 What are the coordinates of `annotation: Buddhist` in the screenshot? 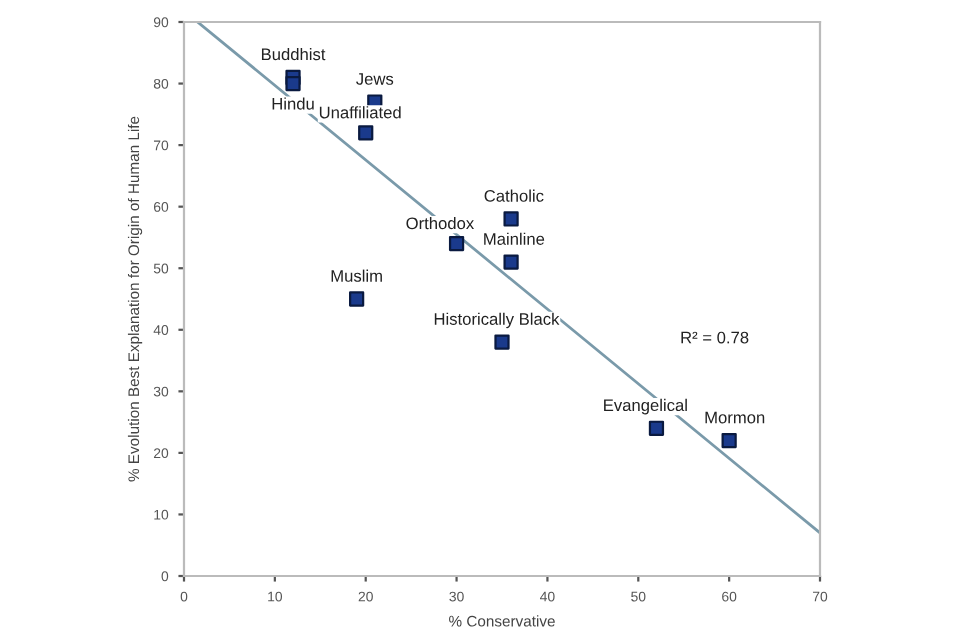 It's located at (293, 54).